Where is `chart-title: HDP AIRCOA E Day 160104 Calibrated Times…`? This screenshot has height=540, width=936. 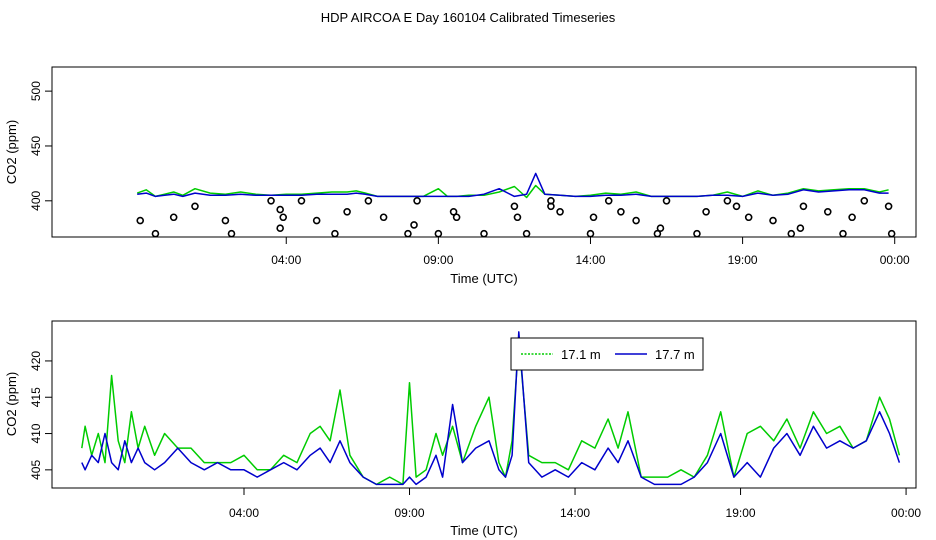 chart-title: HDP AIRCOA E Day 160104 Calibrated Times… is located at coordinates (468, 17).